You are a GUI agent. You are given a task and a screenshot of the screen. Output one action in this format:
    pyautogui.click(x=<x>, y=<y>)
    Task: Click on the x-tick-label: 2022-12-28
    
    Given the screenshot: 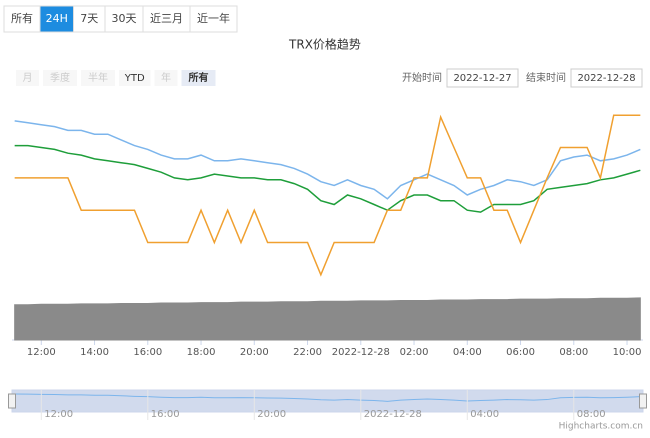 What is the action you would take?
    pyautogui.click(x=361, y=352)
    